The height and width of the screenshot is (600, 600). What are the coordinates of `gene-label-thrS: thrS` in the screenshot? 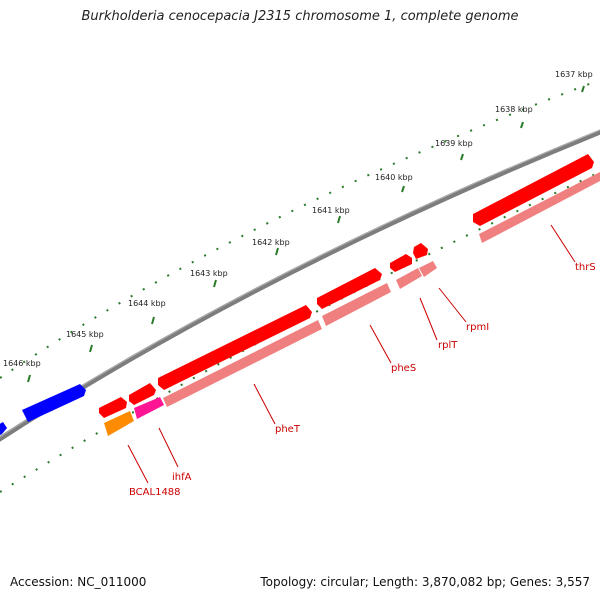 It's located at (585, 267).